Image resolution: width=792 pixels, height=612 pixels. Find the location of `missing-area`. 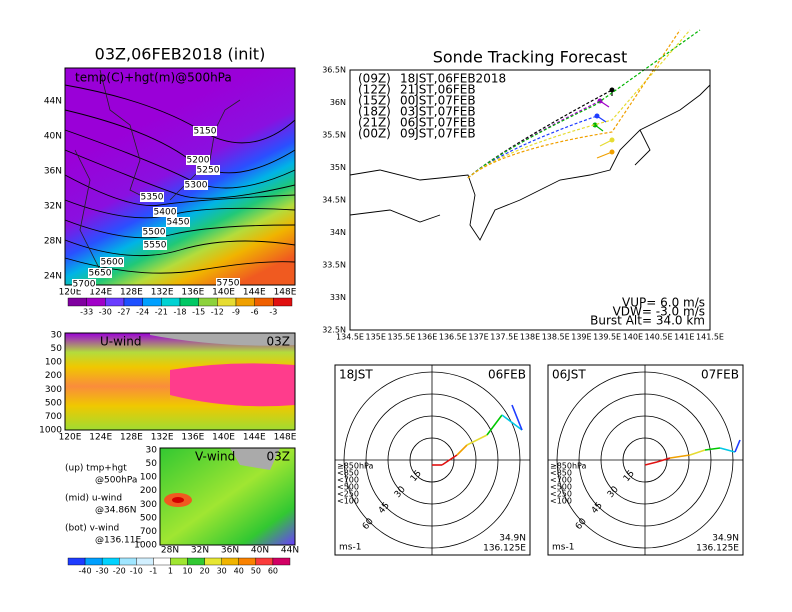

missing-area is located at coordinates (222, 339).